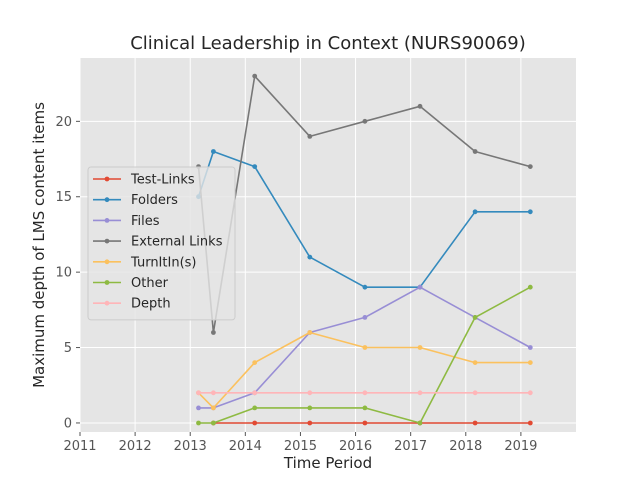  I want to click on legend-item-external-links: External Links, so click(158, 242).